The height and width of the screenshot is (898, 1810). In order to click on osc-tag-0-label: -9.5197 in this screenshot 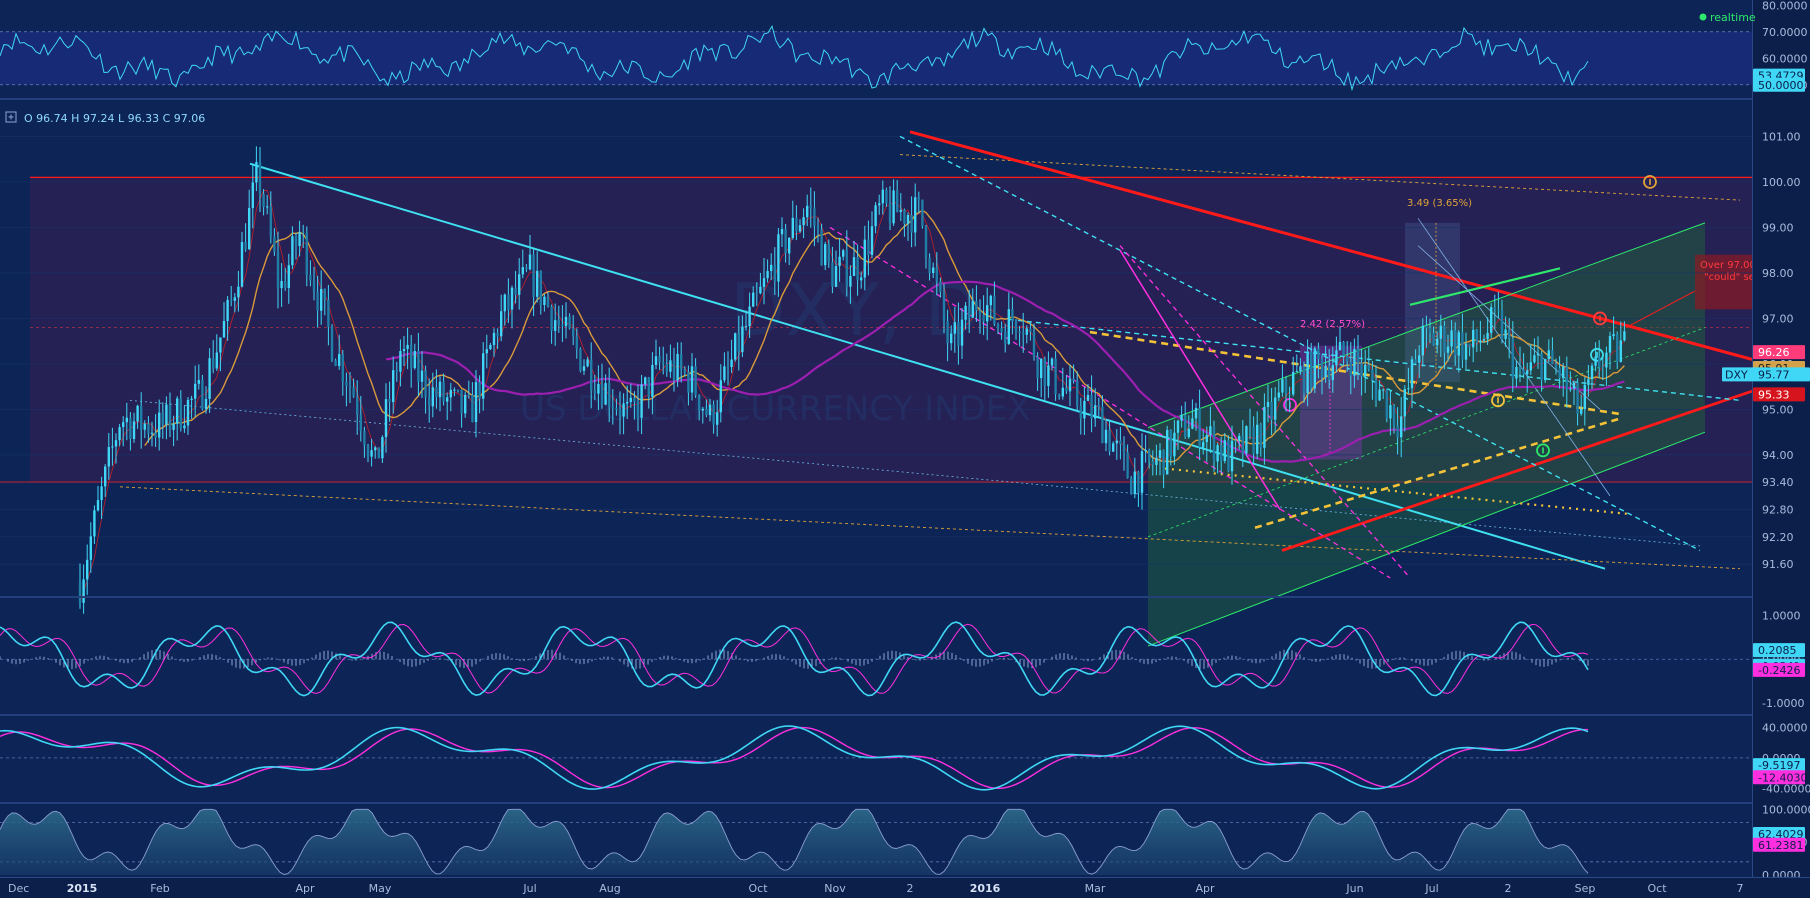, I will do `click(1779, 765)`.